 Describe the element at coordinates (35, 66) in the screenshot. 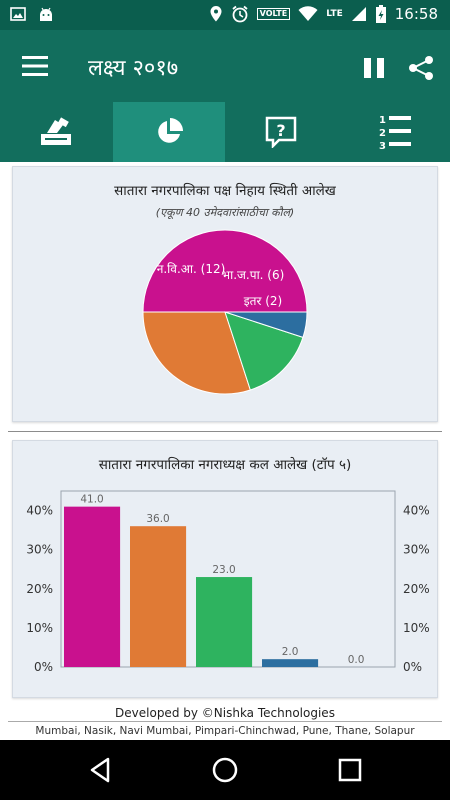

I see `menu-icon` at that location.